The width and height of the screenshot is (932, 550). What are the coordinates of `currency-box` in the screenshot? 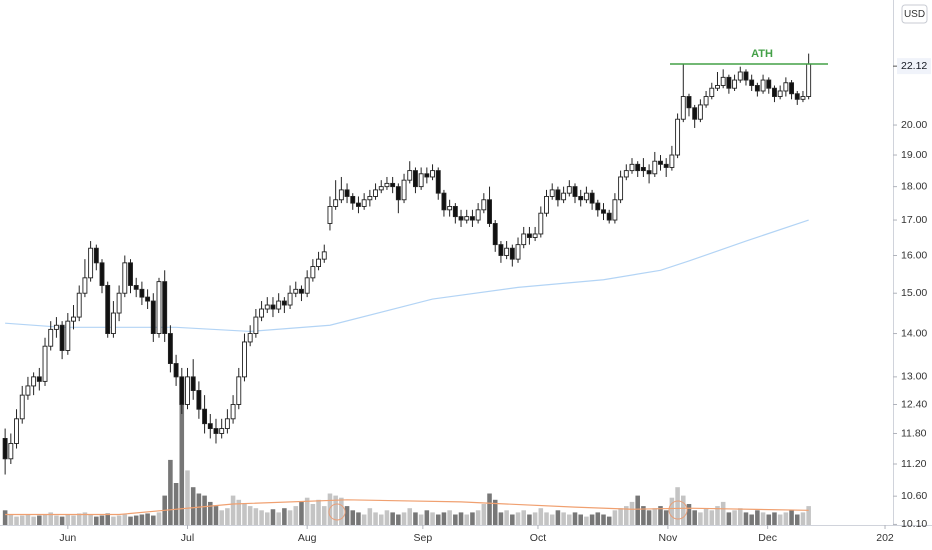 It's located at (914, 14).